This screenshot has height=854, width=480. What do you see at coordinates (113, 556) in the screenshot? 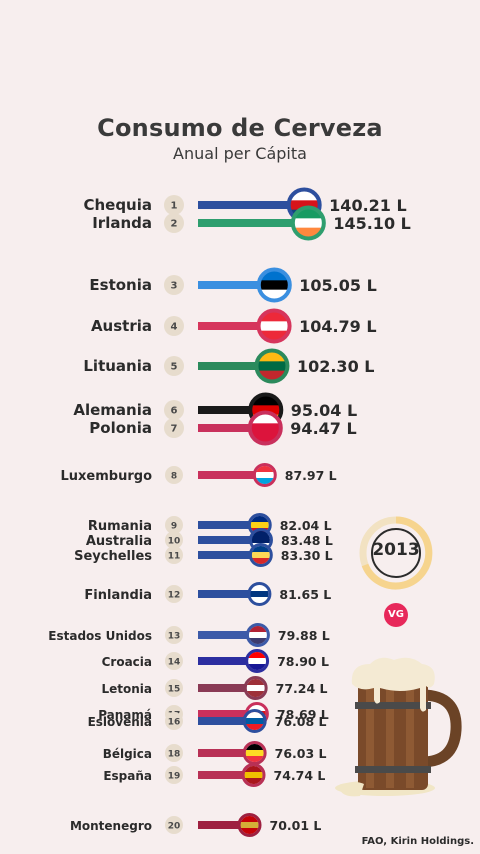
I see `country-label: Seychelles` at bounding box center [113, 556].